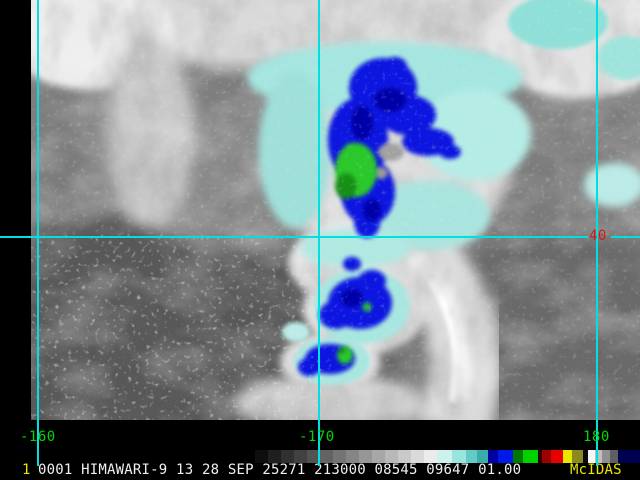 The height and width of the screenshot is (480, 640). I want to click on lon-label--160: -160, so click(38, 437).